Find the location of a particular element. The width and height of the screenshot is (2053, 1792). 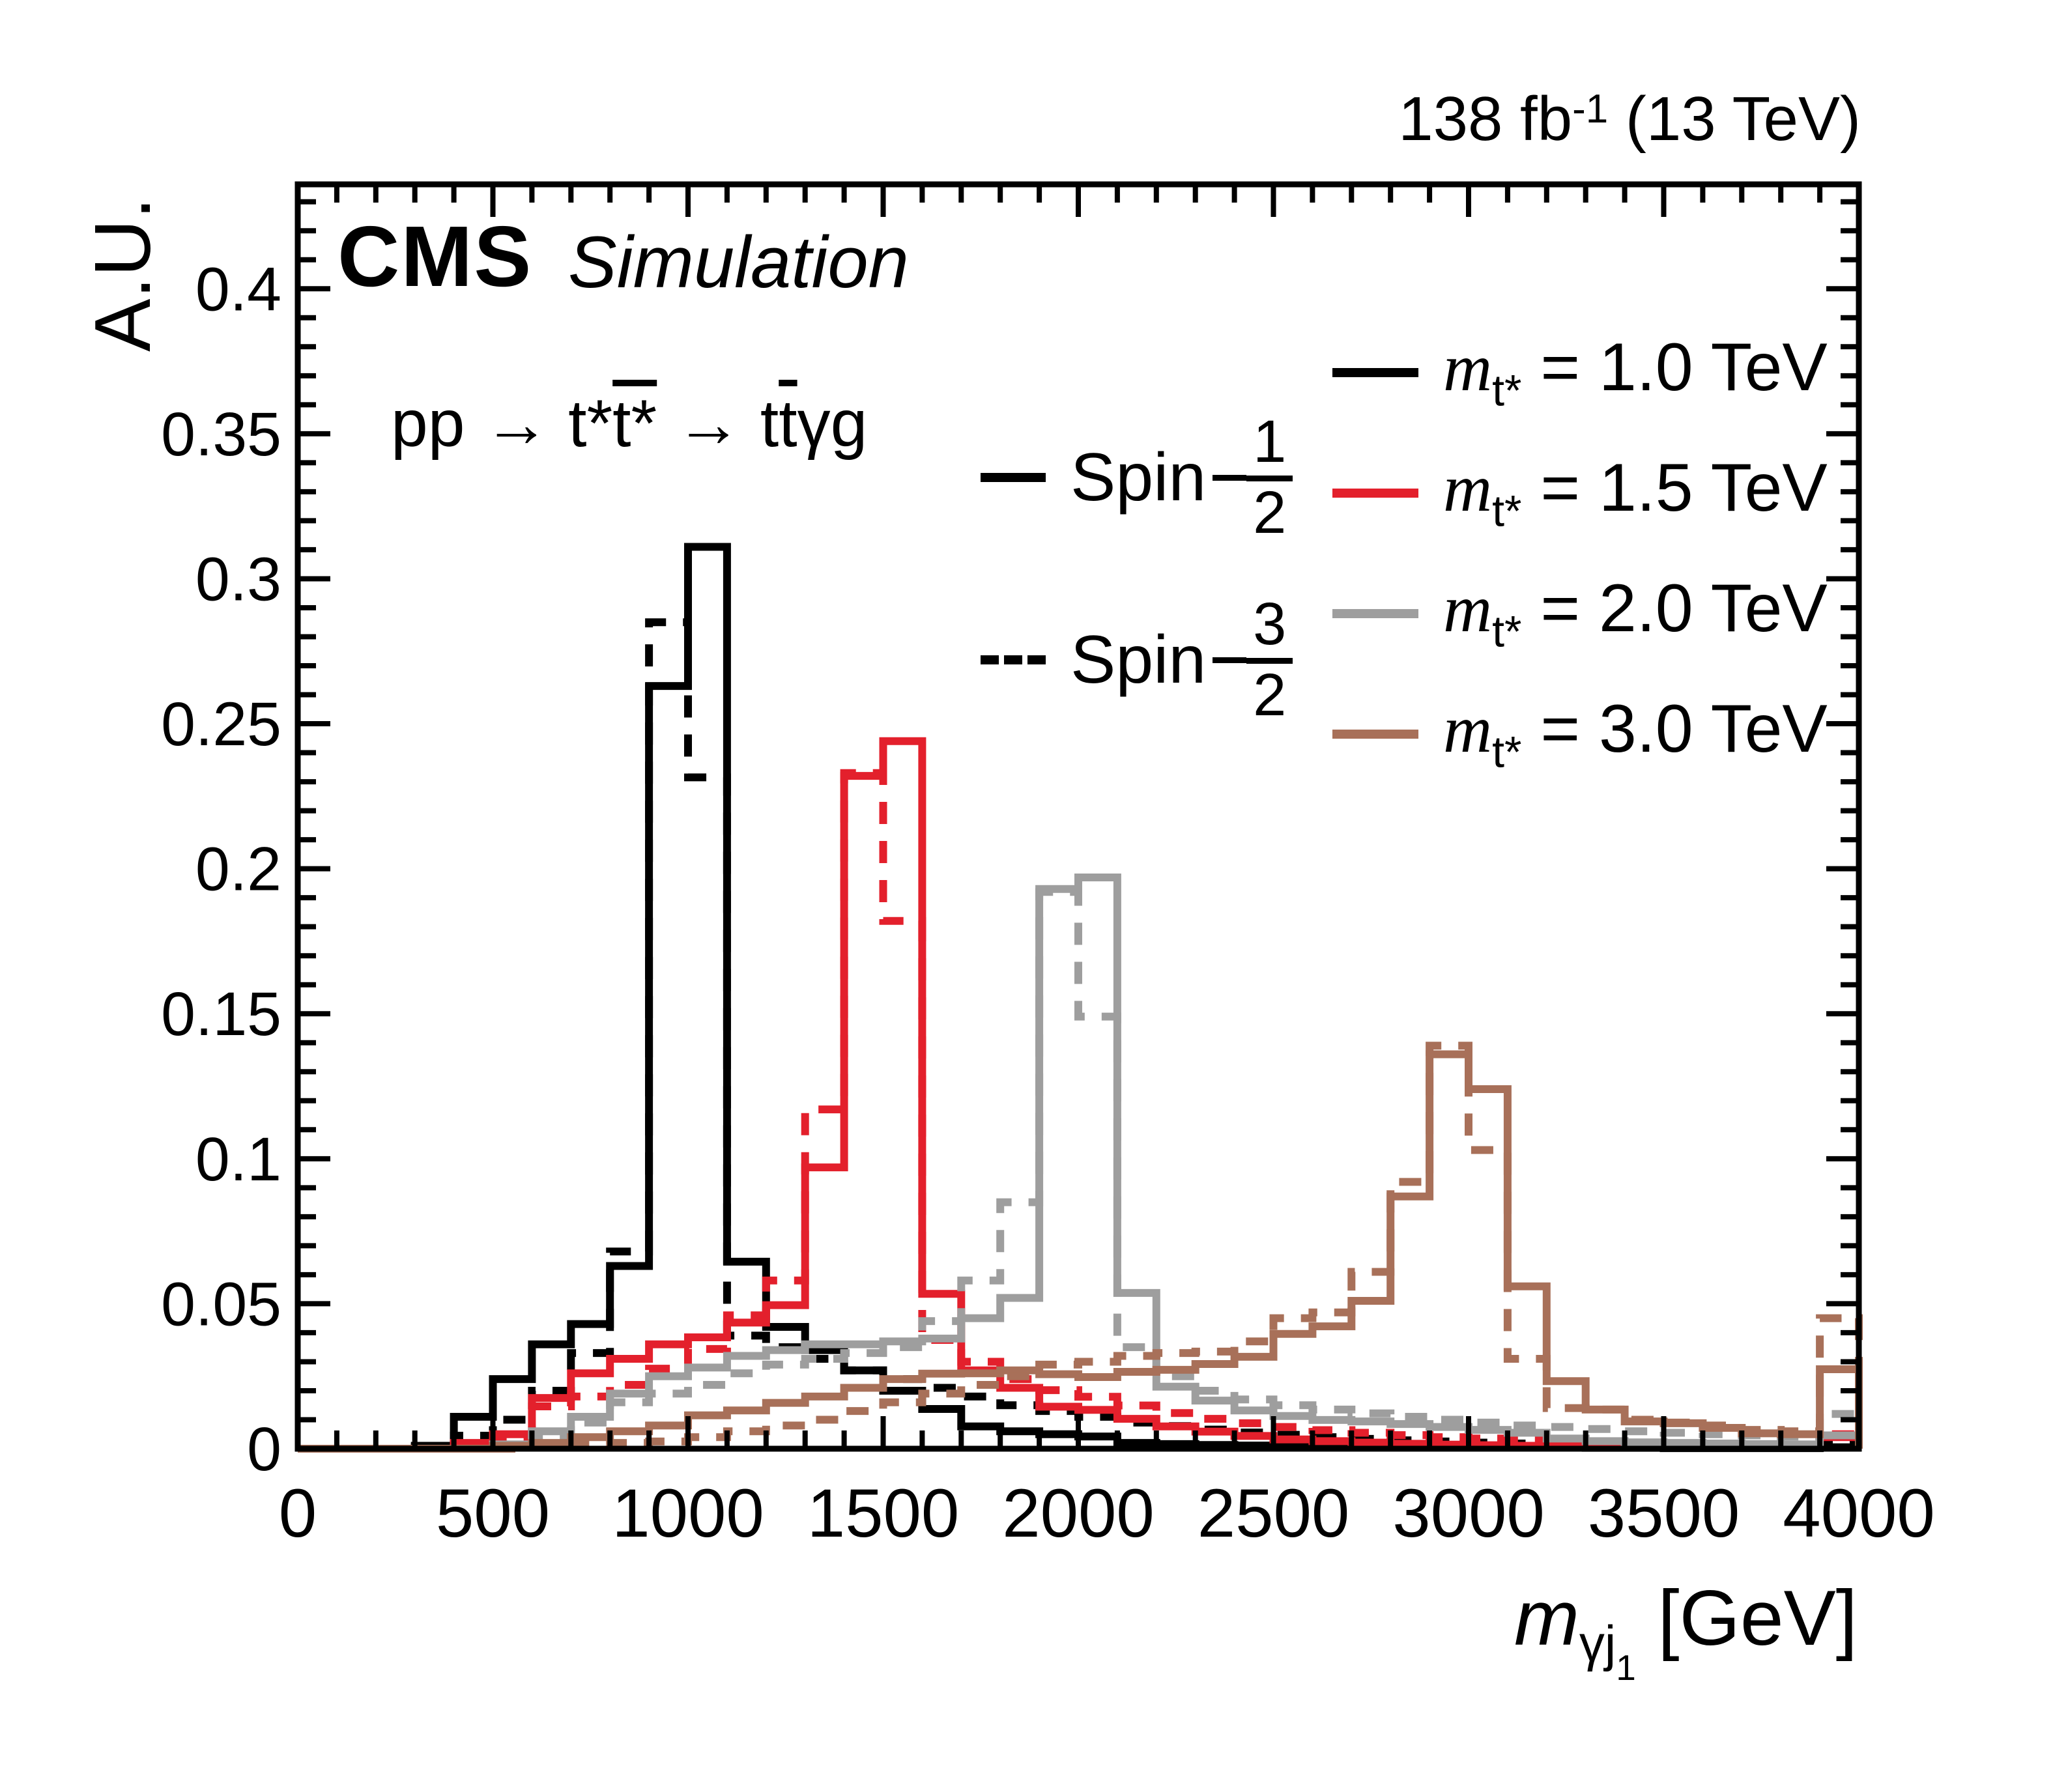

mass-1p0-label: mt* = 1.0 TeV is located at coordinates (1635, 372).